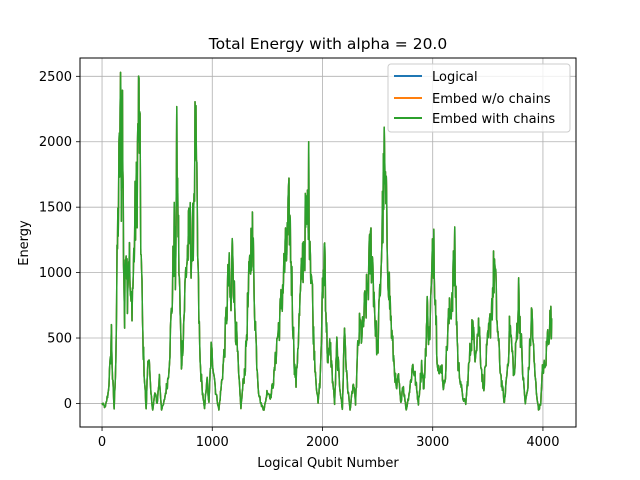 The image size is (640, 480). I want to click on y-tick-label: 2500, so click(55, 77).